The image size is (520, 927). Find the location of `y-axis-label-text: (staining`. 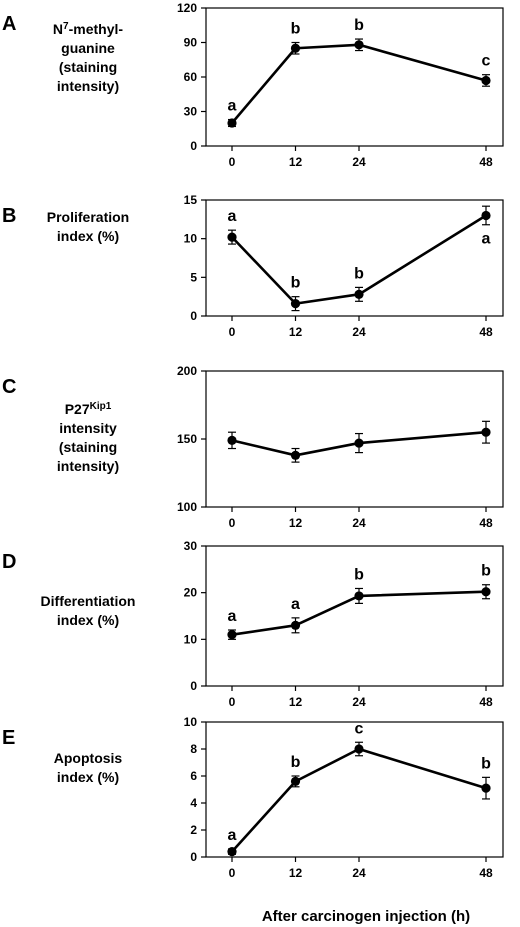

y-axis-label-text: (staining is located at coordinates (88, 447).